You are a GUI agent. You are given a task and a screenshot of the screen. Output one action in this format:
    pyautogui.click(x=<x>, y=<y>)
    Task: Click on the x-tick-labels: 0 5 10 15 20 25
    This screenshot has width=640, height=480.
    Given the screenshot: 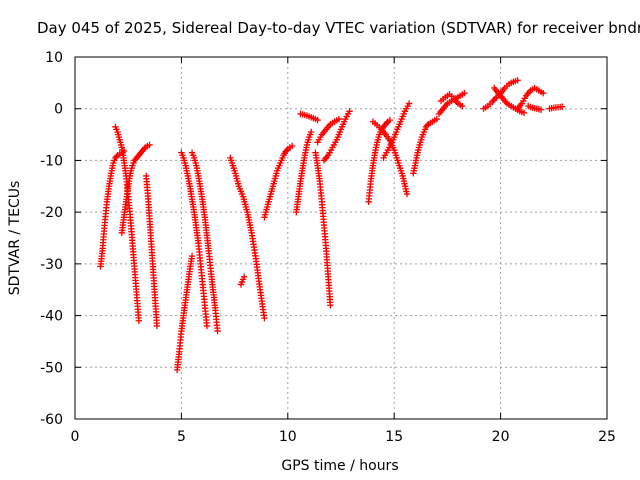 What is the action you would take?
    pyautogui.click(x=343, y=437)
    